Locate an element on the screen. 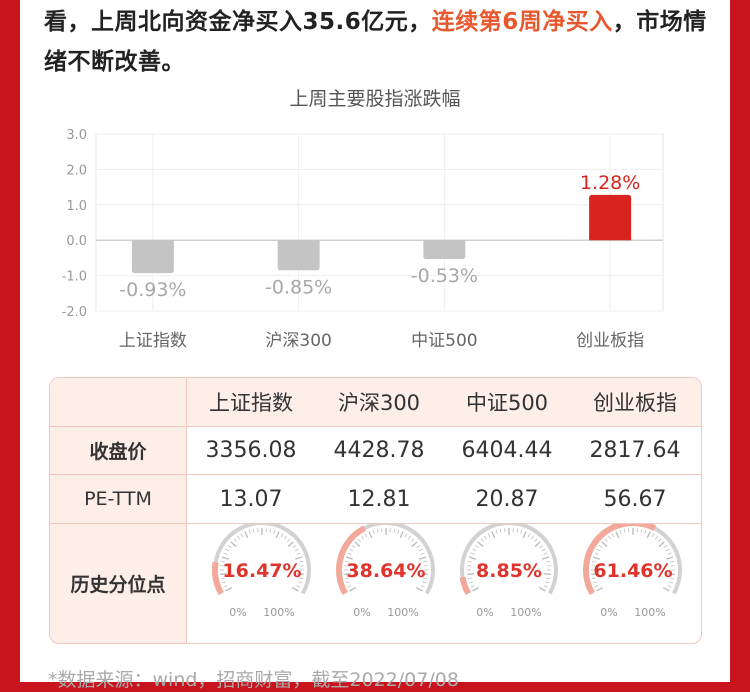 The image size is (750, 692). bar-value-label: -0.85% is located at coordinates (298, 287).